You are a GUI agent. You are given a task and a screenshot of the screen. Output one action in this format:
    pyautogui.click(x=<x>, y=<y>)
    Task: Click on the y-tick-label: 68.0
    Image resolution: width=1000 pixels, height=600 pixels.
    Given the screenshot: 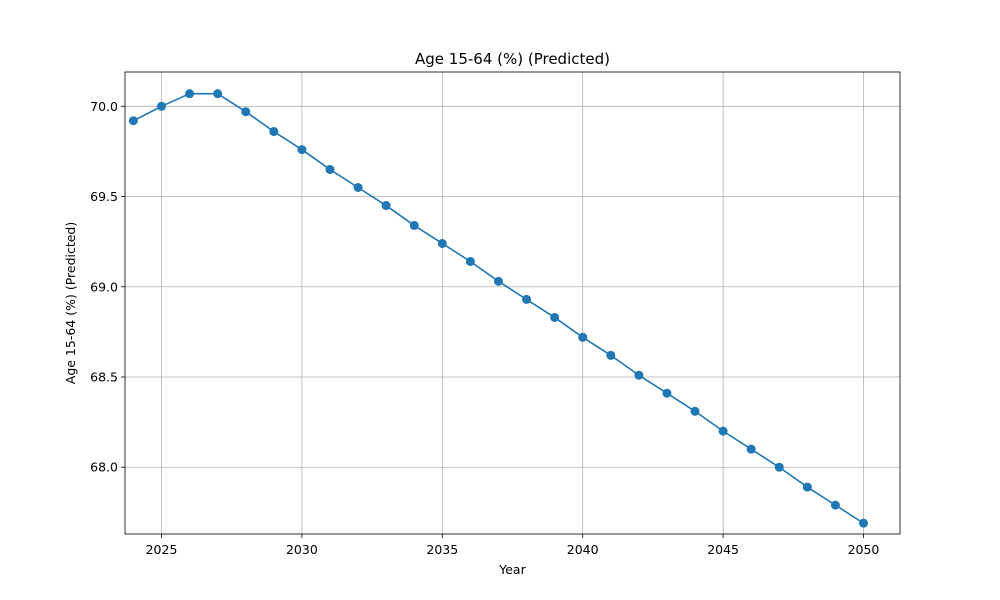 What is the action you would take?
    pyautogui.click(x=104, y=467)
    